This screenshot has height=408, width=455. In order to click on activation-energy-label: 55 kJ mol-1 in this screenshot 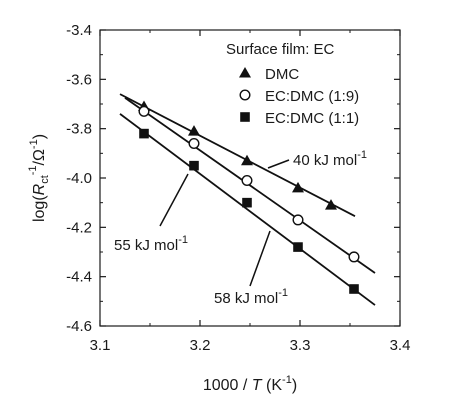, I will do `click(151, 244)`.